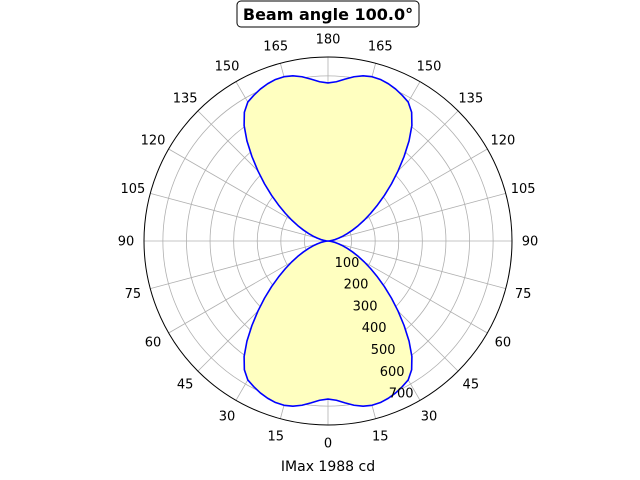  I want to click on radial-tick-label: 100, so click(347, 263).